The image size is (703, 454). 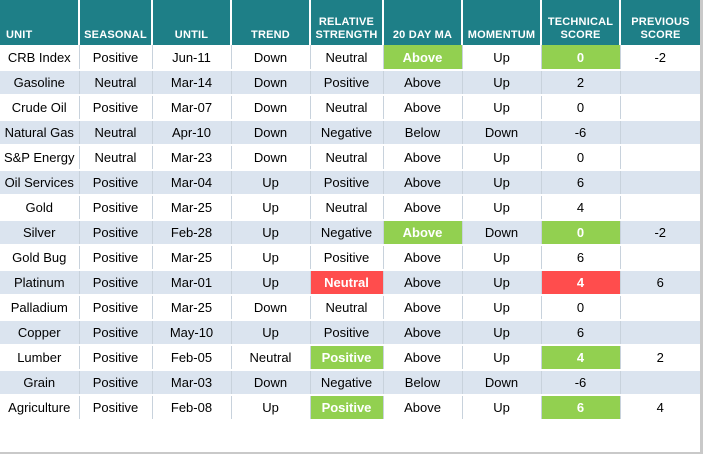 What do you see at coordinates (192, 83) in the screenshot?
I see `cell-until: Mar-14` at bounding box center [192, 83].